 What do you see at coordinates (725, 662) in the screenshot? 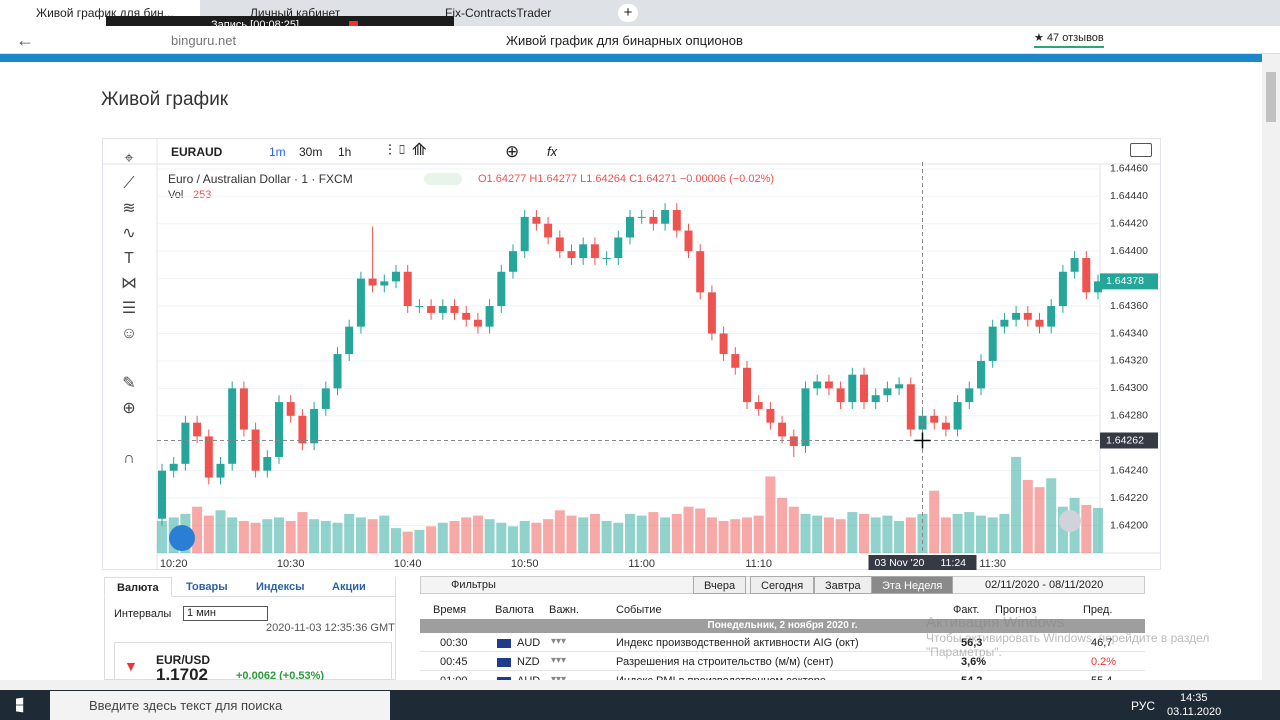
I see `event-name: Разрешения на строительство (м/м) (сент)` at bounding box center [725, 662].